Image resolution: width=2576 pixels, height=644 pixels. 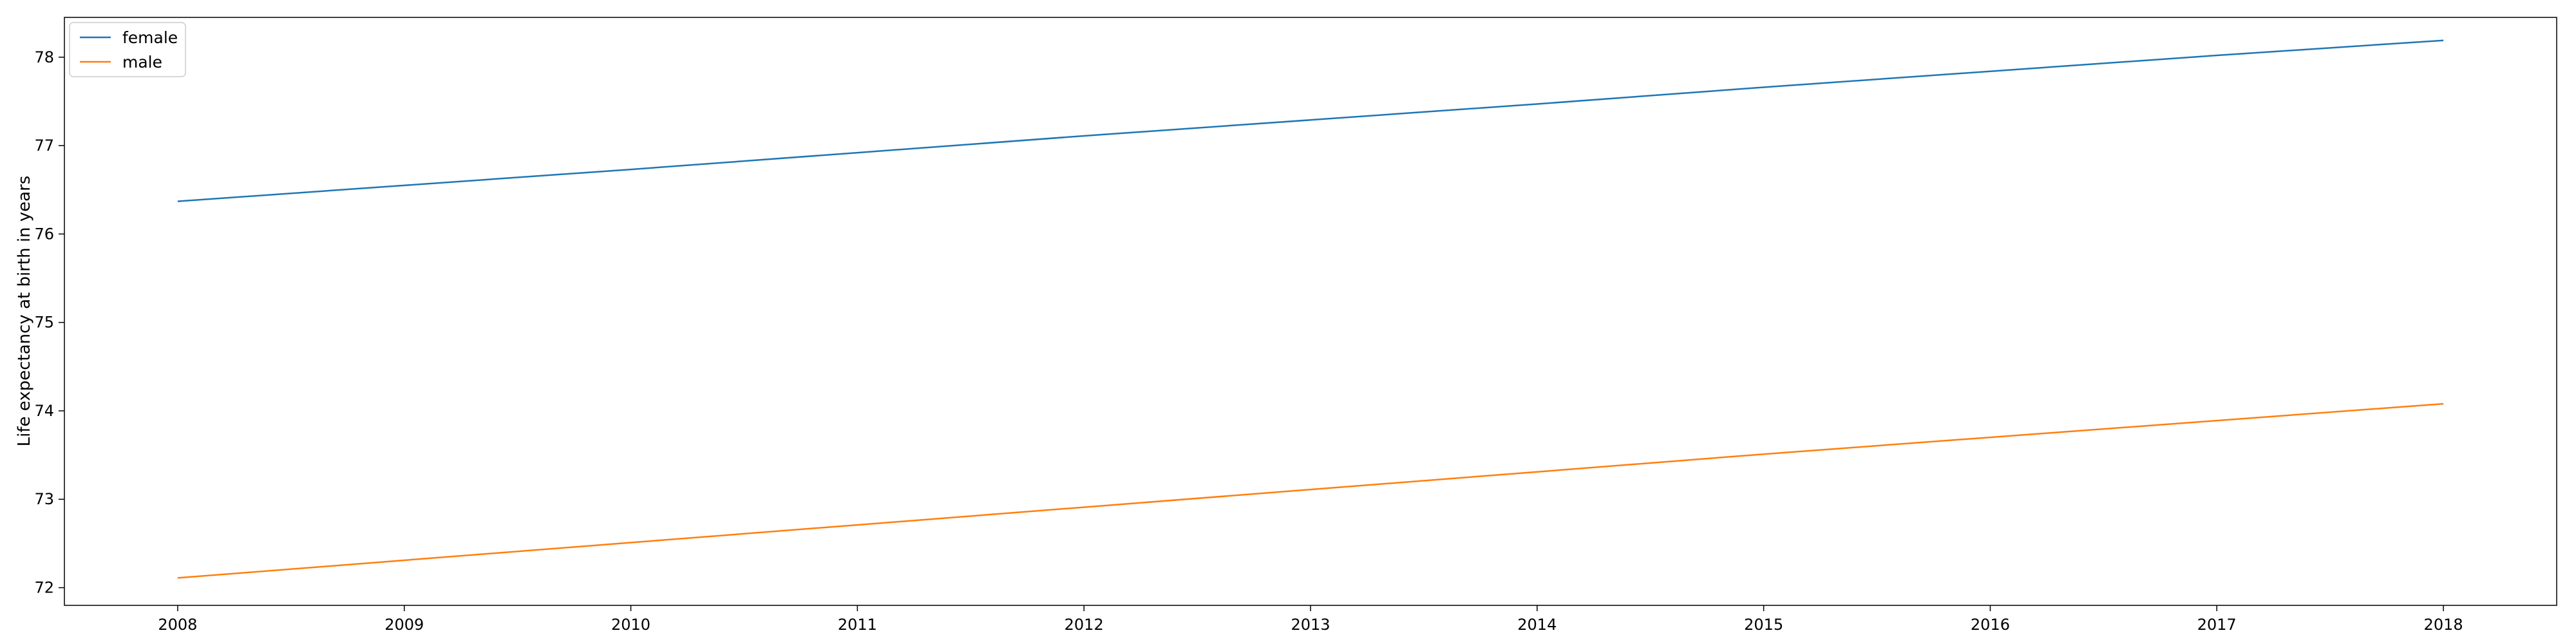 I want to click on y-axis: 72 73 74 75 76 77 78, so click(x=49, y=322).